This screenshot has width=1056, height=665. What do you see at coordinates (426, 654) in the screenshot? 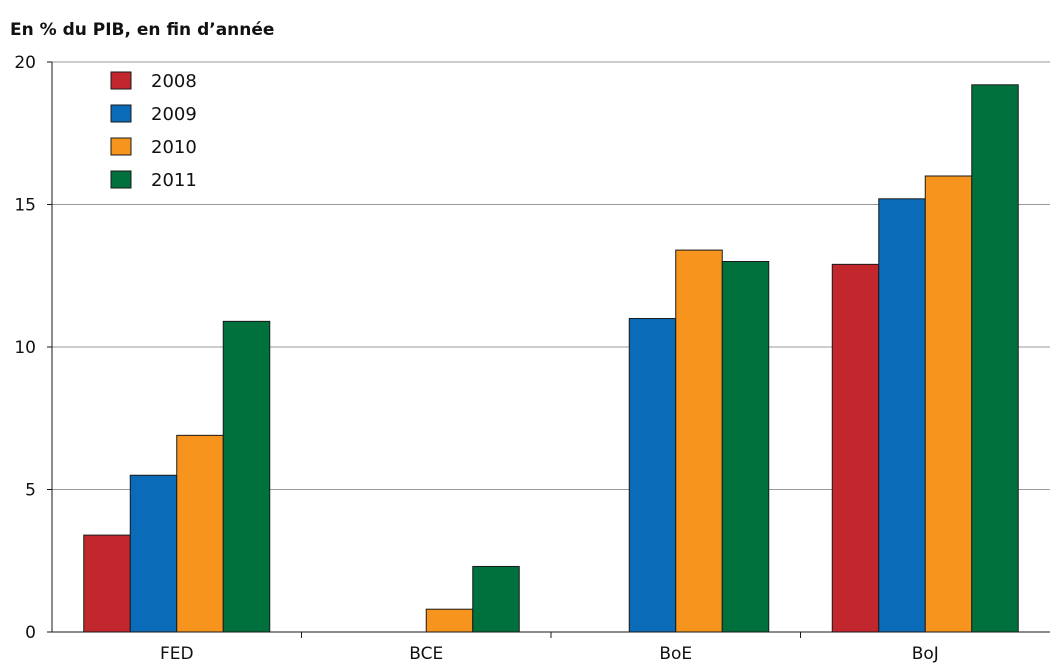
I see `x-category-label: BCE` at bounding box center [426, 654].